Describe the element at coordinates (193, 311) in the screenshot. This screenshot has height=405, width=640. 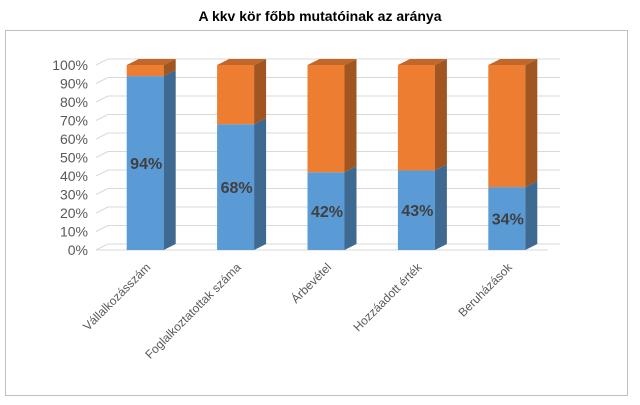
I see `x-tick-label: Foglalkoztatottak száma` at that location.